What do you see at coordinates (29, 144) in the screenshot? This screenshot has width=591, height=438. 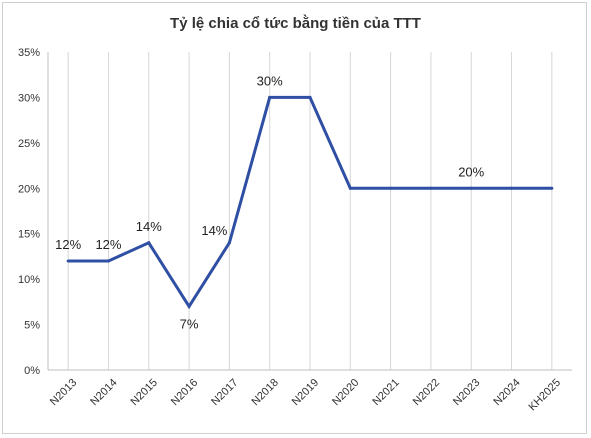 I see `y-tick-label: 25%` at bounding box center [29, 144].